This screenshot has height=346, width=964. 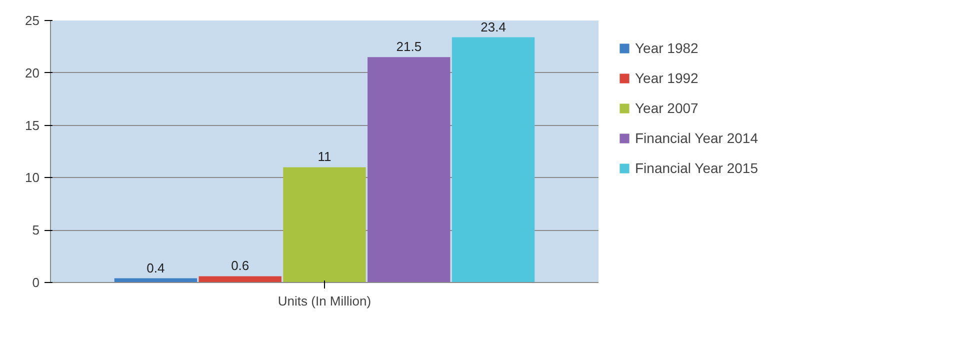 I want to click on data-label: 23.4, so click(x=493, y=26).